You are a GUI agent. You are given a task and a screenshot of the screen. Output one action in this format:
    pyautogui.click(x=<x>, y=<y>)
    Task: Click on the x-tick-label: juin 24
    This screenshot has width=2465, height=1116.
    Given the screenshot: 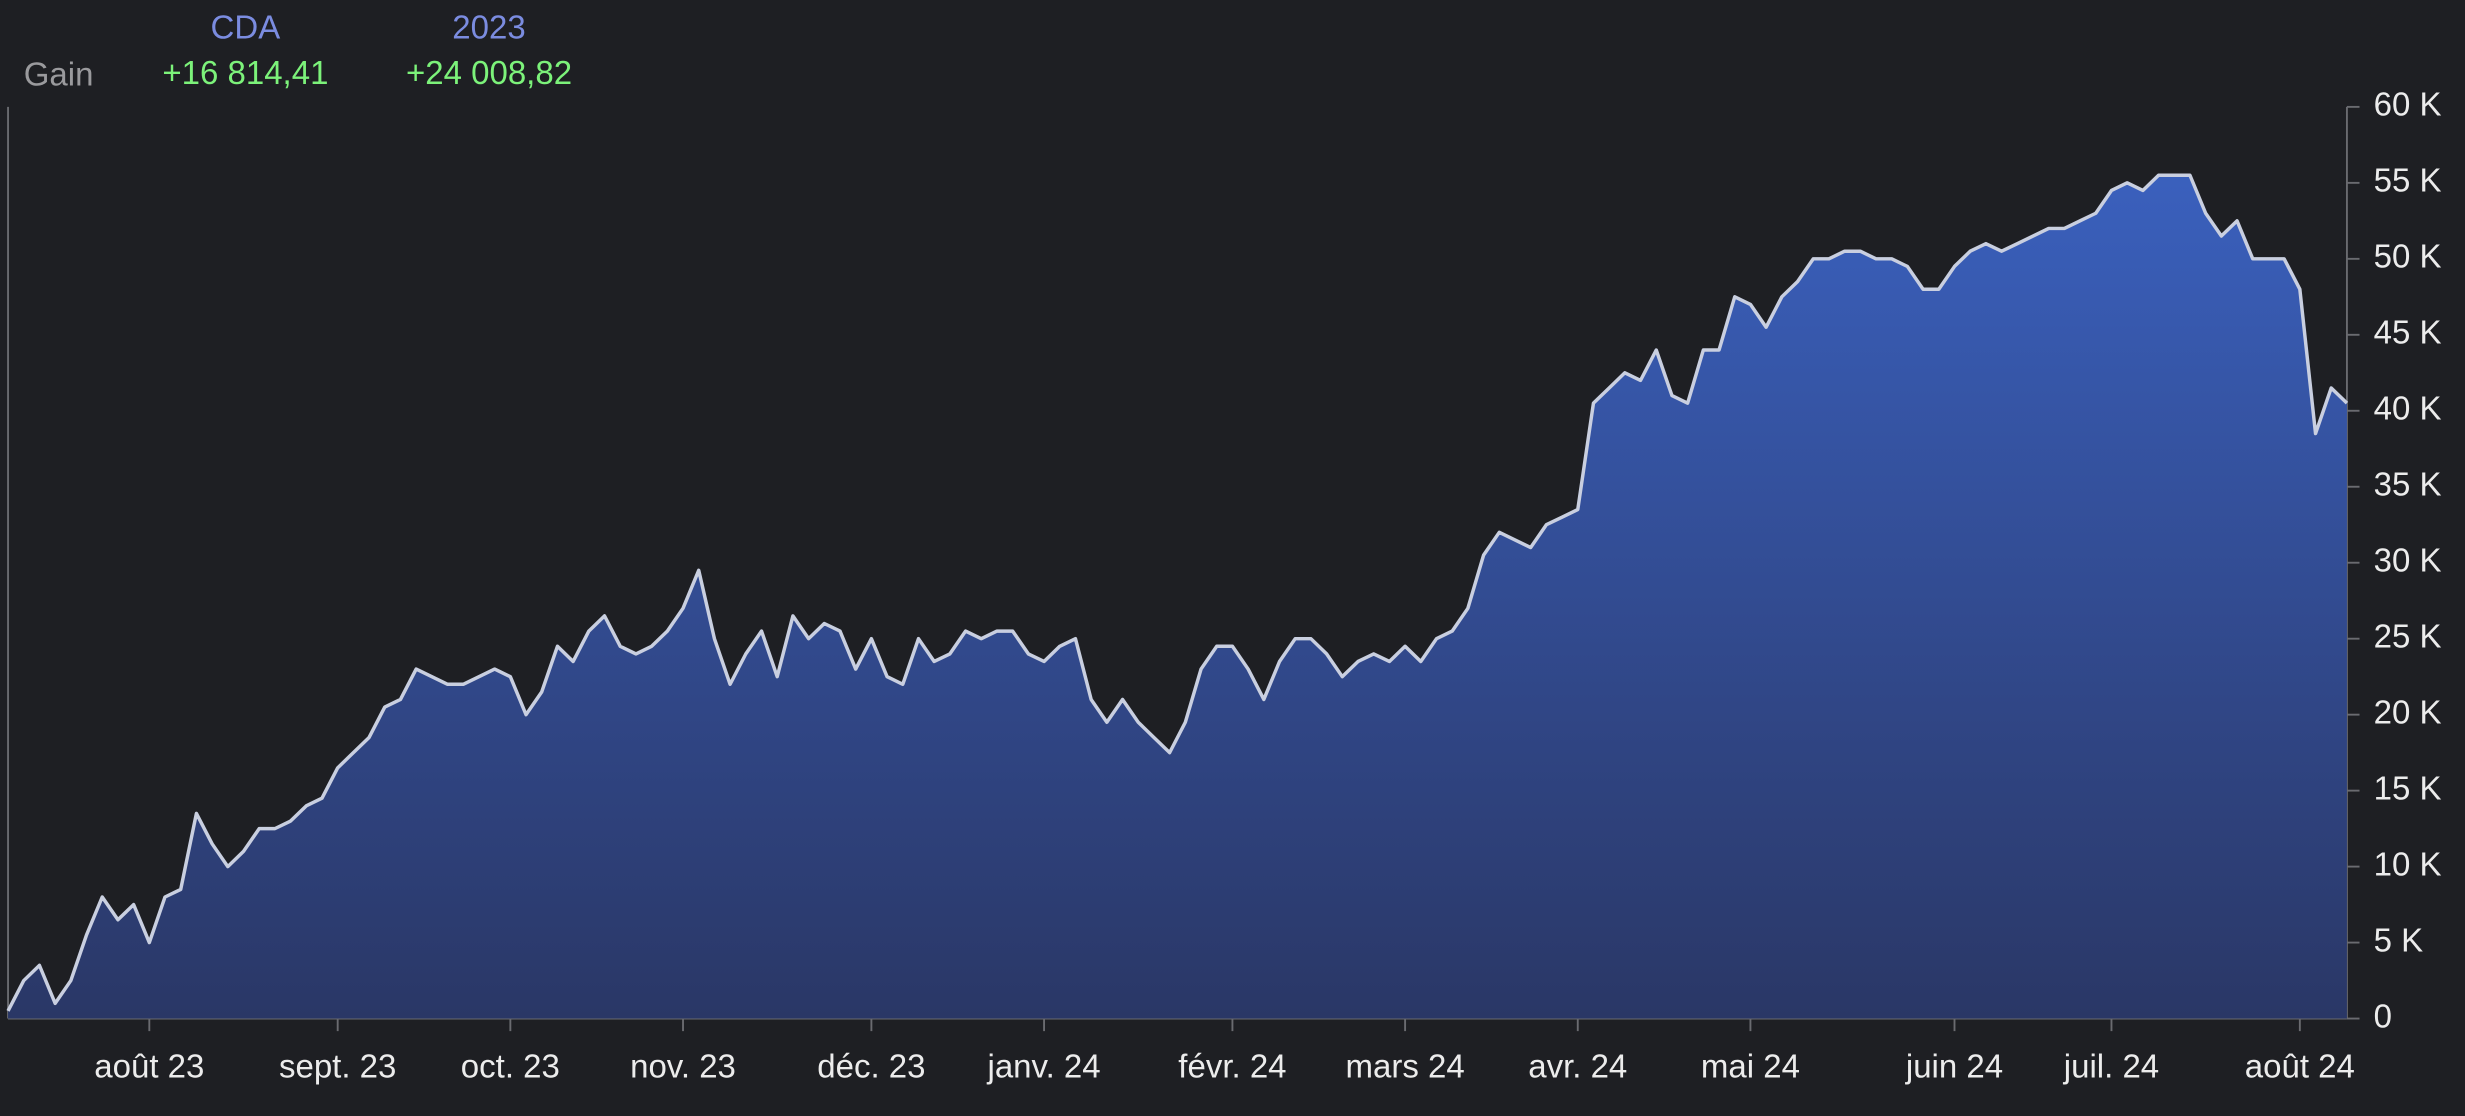 What is the action you would take?
    pyautogui.click(x=1954, y=1066)
    